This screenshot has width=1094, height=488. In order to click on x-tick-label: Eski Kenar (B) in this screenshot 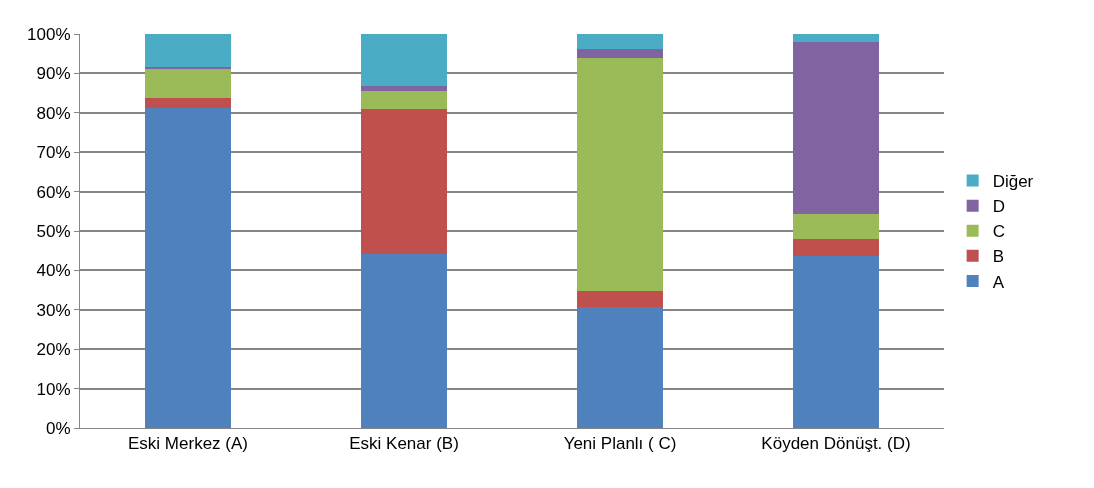, I will do `click(404, 444)`.